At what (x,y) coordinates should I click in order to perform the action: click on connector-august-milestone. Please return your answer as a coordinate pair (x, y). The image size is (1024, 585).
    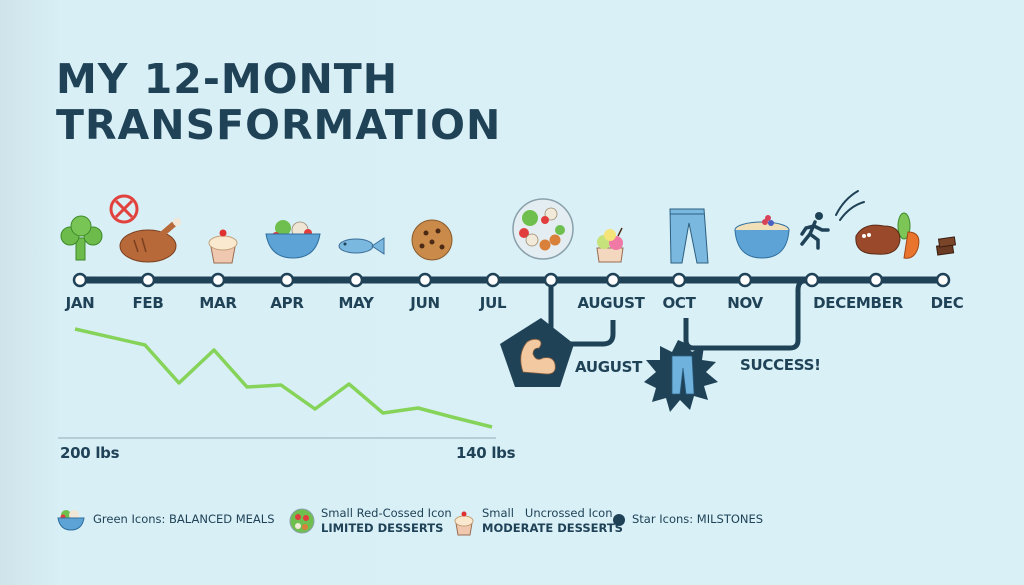
    Looking at the image, I should click on (585, 333).